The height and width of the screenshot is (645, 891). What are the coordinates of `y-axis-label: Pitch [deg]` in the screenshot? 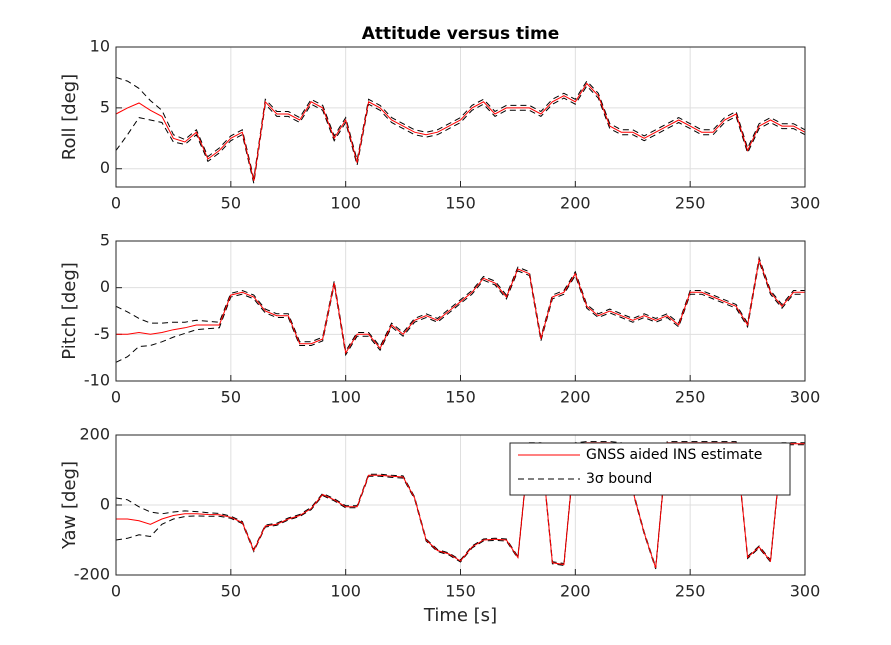 It's located at (69, 311).